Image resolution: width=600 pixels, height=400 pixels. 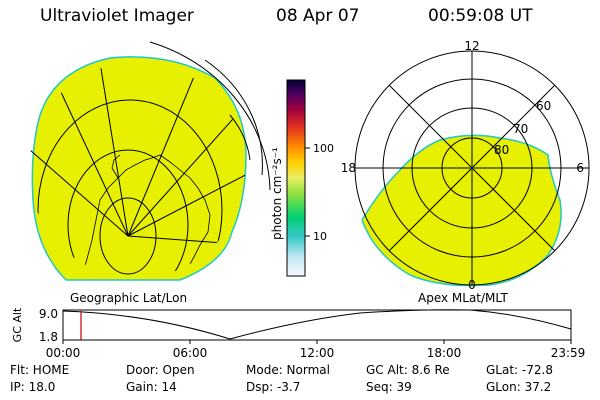 What do you see at coordinates (543, 106) in the screenshot?
I see `mlat-label-60: 60` at bounding box center [543, 106].